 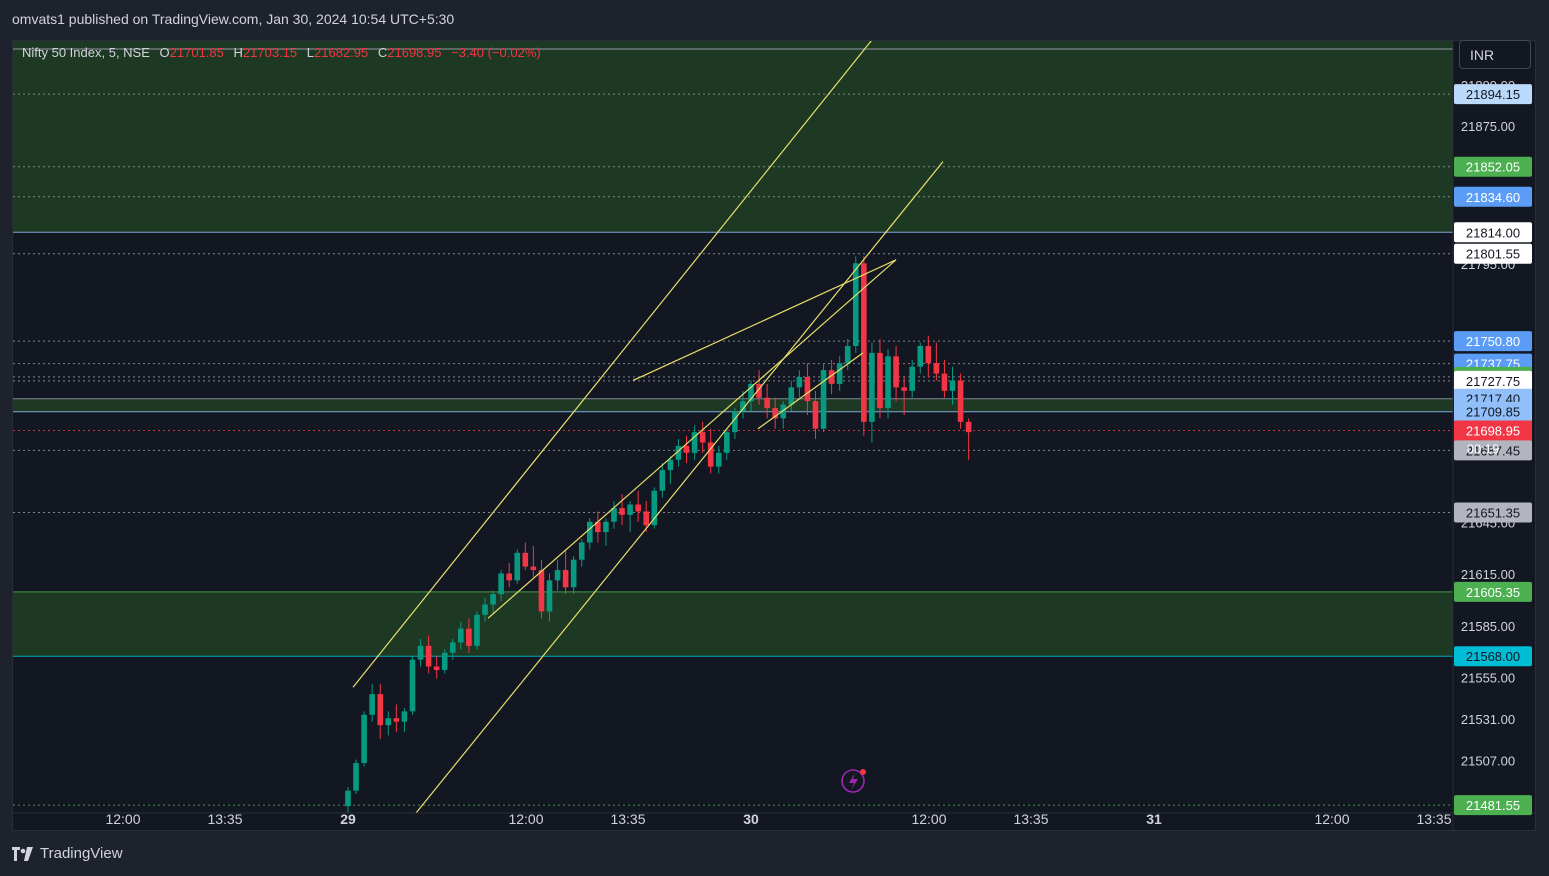 What do you see at coordinates (1493, 197) in the screenshot?
I see `price-label-text: 21834.60` at bounding box center [1493, 197].